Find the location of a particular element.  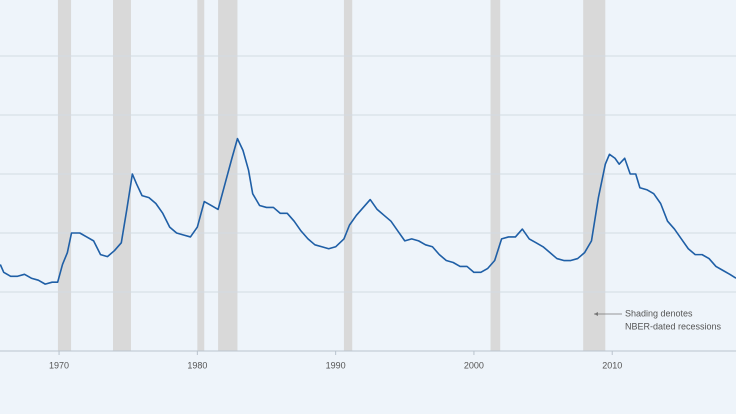

x-tick-label: 2000 is located at coordinates (474, 365).